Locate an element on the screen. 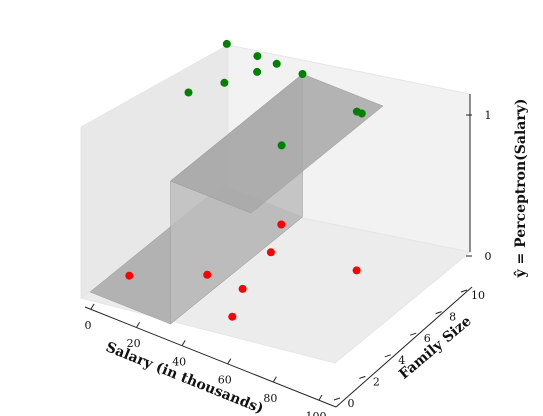  x-tick-label: 80 is located at coordinates (270, 398).